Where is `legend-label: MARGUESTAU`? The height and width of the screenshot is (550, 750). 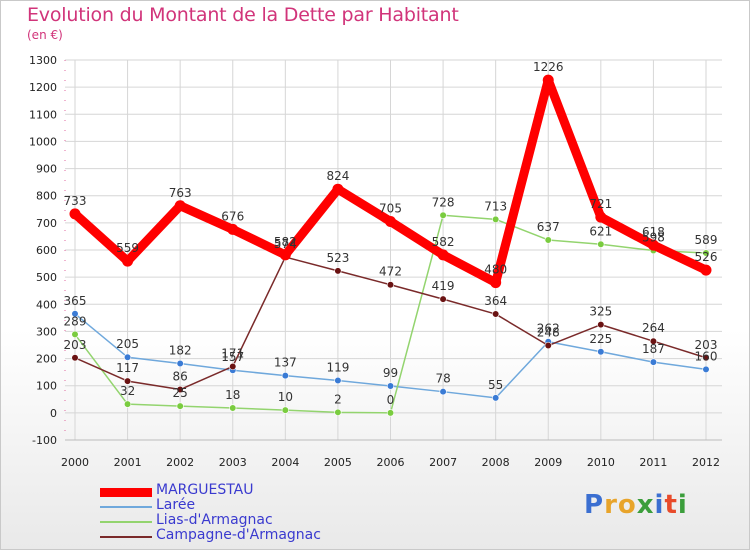
legend-label: MARGUESTAU is located at coordinates (205, 490).